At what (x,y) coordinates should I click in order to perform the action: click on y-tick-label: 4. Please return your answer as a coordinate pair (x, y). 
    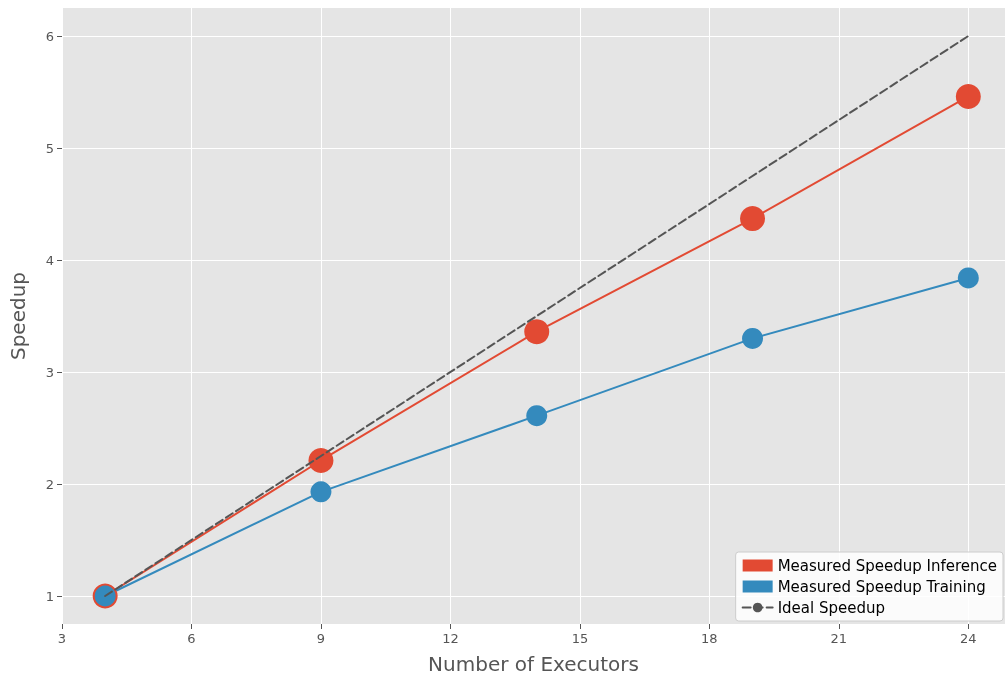
    Looking at the image, I should click on (49, 260).